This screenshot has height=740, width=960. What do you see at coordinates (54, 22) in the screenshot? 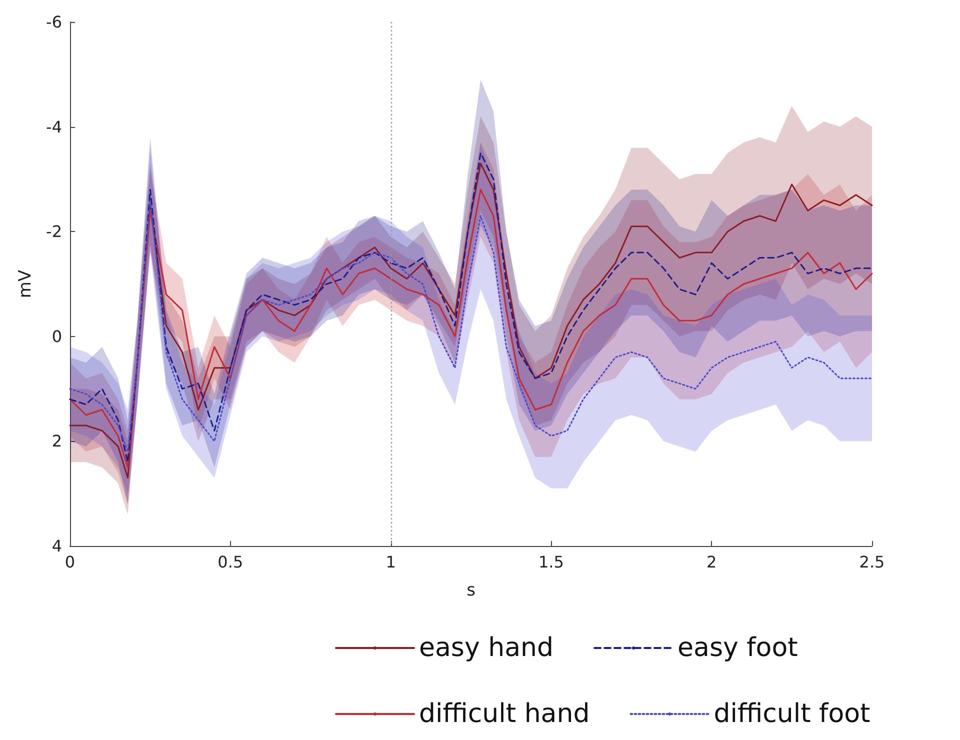
I see `y-tick-label: -6` at bounding box center [54, 22].